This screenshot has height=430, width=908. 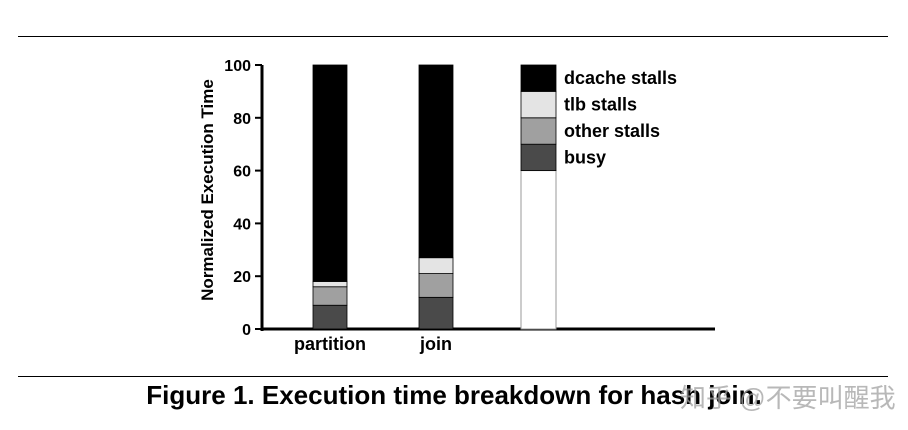 What do you see at coordinates (598, 197) in the screenshot?
I see `legend: busy other stalls tlb stalls dcache stalls` at bounding box center [598, 197].